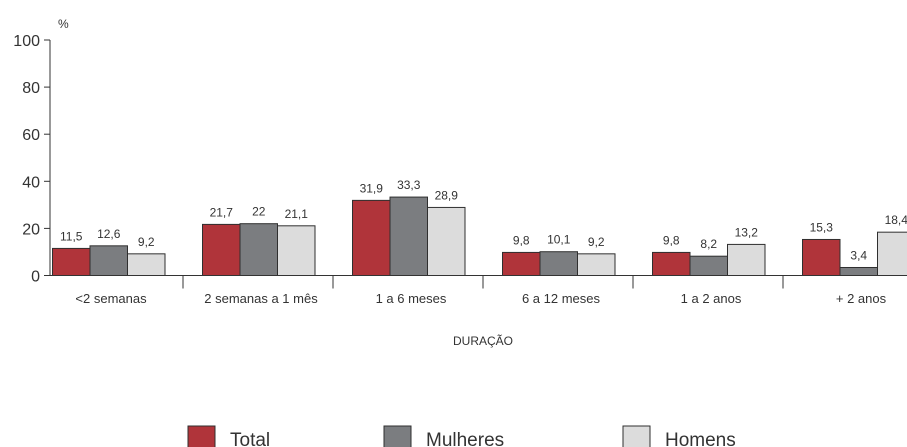 The height and width of the screenshot is (447, 907). Describe the element at coordinates (261, 298) in the screenshot. I see `x-tick-label: 2 semanas a 1 mês` at that location.